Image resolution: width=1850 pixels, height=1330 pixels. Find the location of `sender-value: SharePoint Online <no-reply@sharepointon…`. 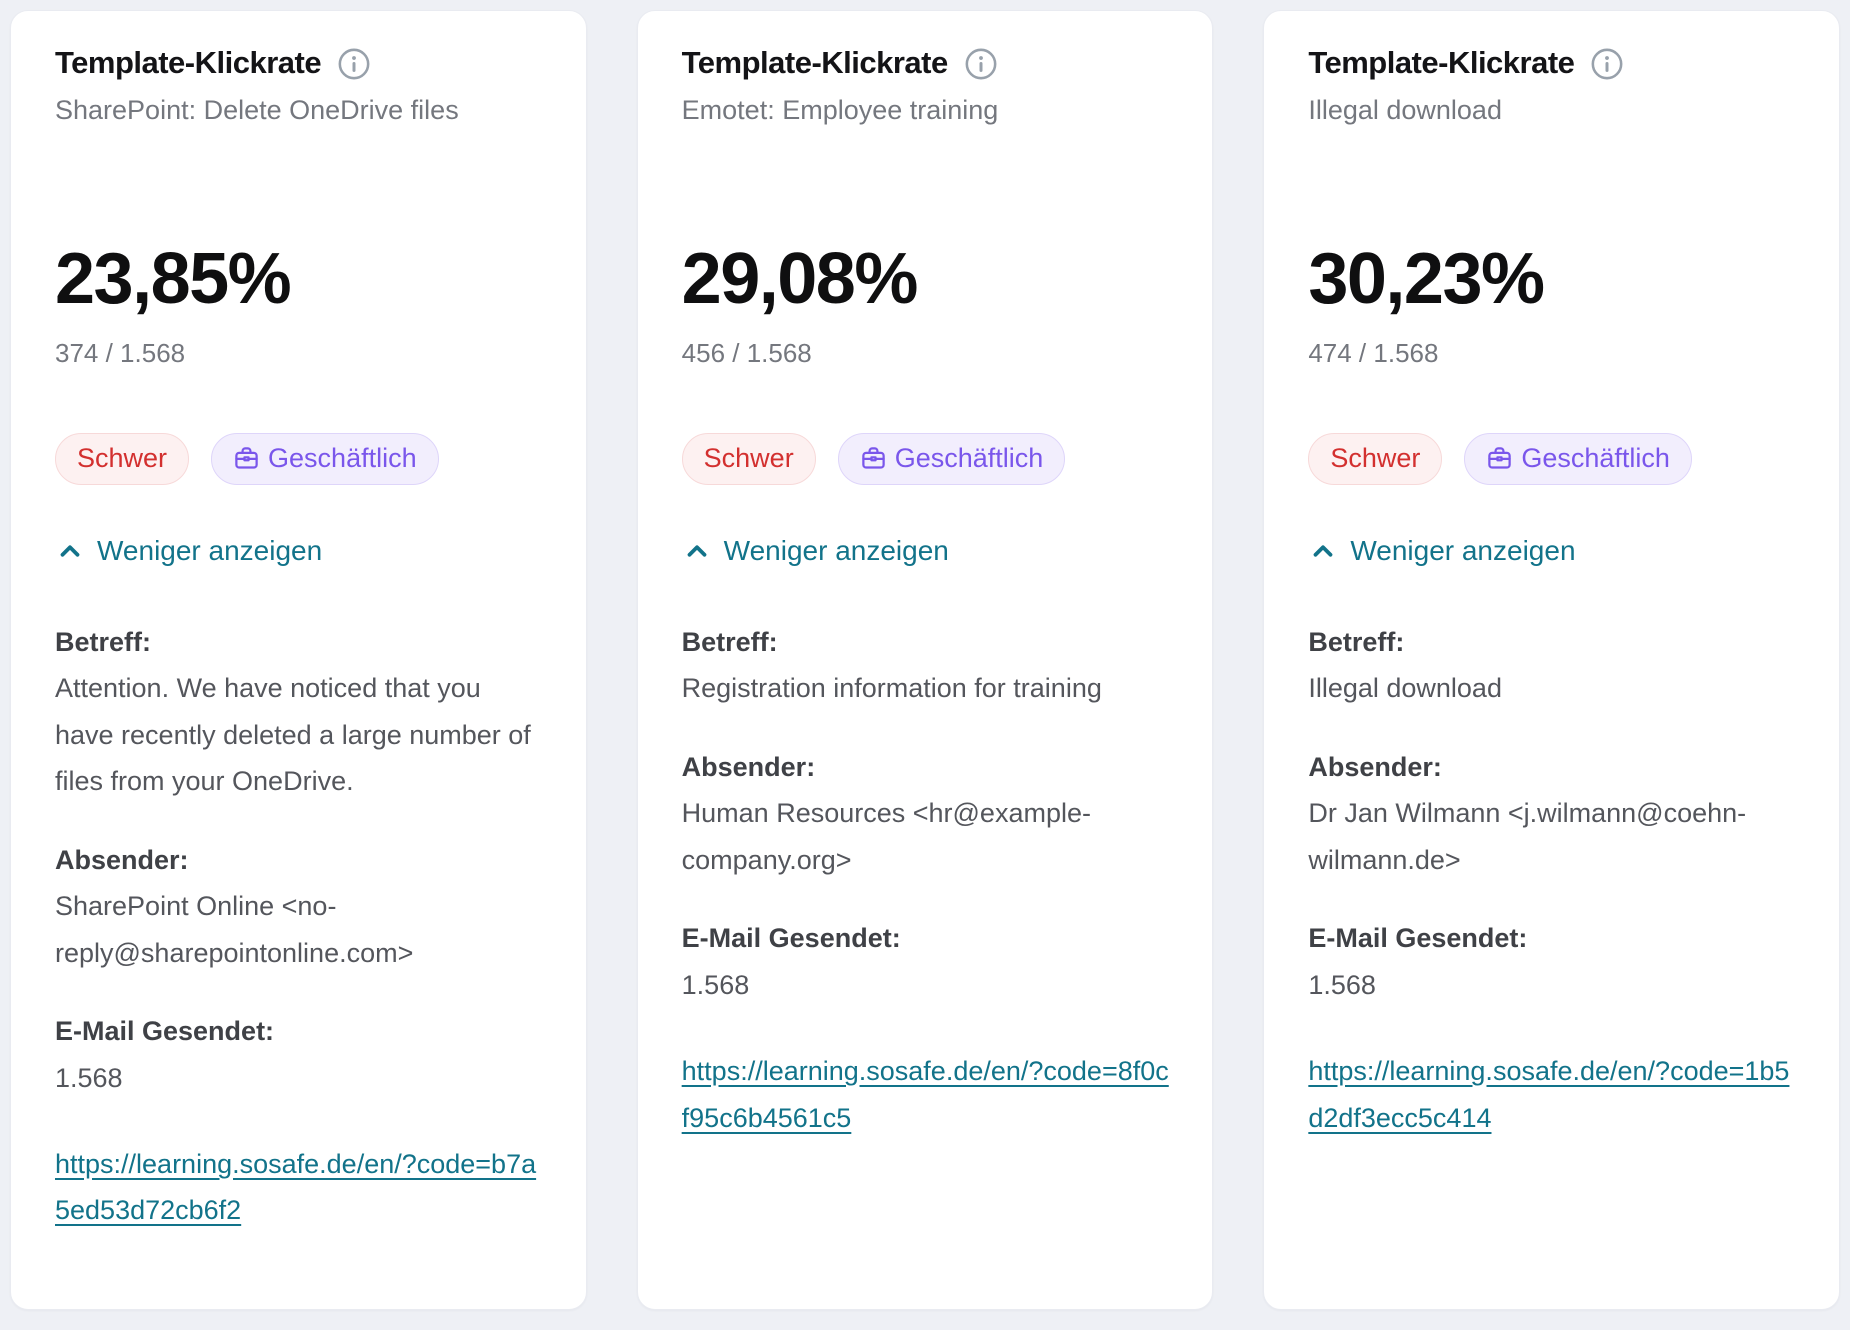

sender-value: SharePoint Online <no-reply@sharepointon… is located at coordinates (234, 929).